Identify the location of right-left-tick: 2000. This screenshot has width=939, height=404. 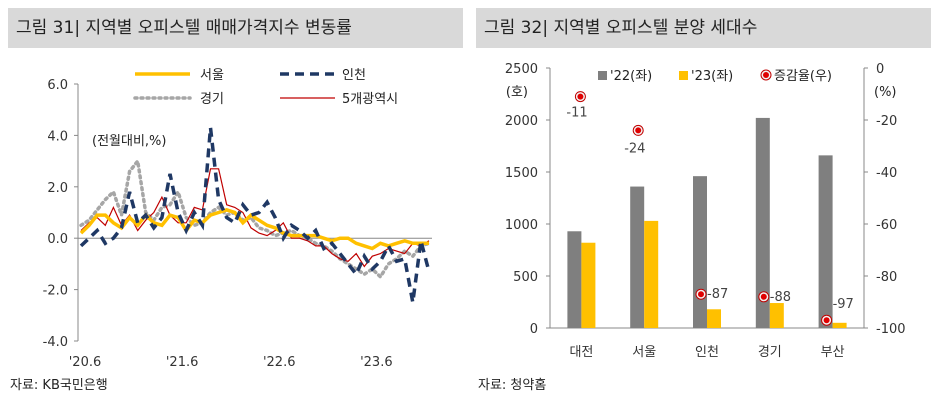
(521, 121).